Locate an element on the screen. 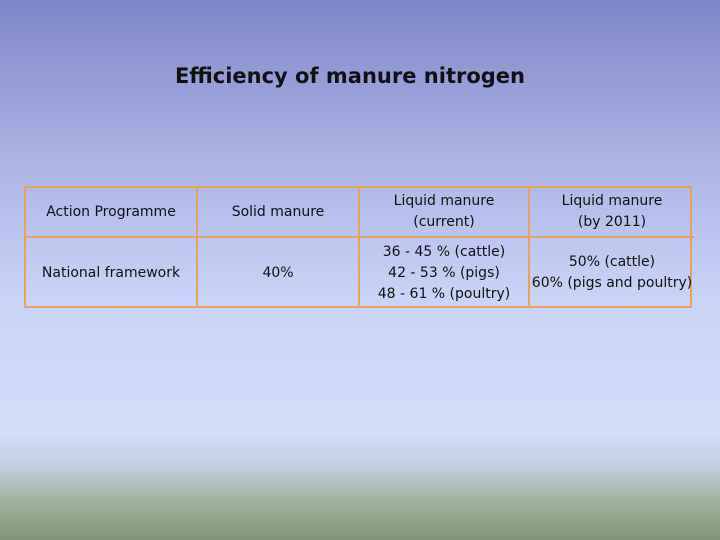  header-liquid-current-line2: (current) is located at coordinates (444, 222).